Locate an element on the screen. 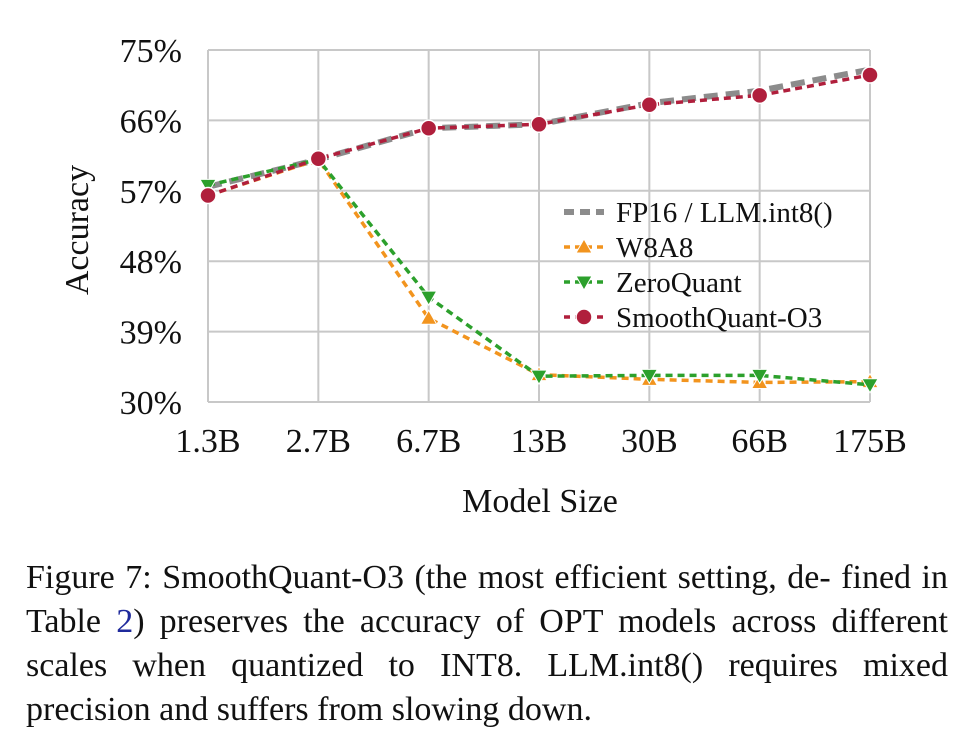  x-tick-labels: 1.3B 2.7B 6.7B 13B 30B 66B 175B is located at coordinates (540, 441).